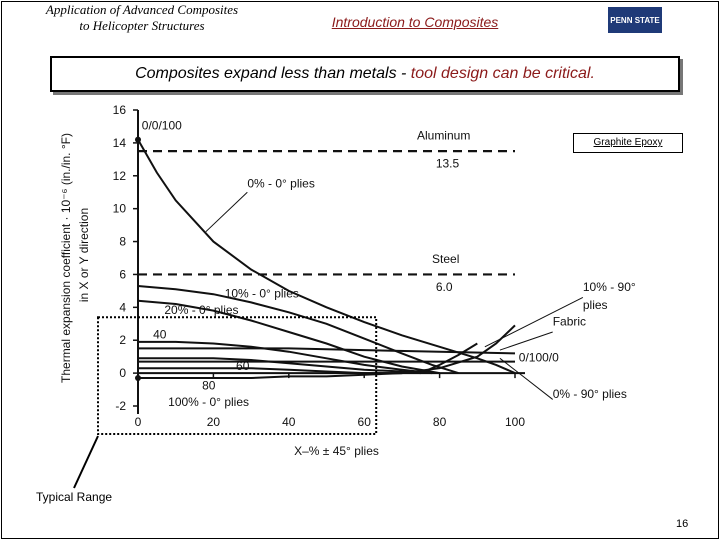  I want to click on typical-range-arrow, so click(86, 462).